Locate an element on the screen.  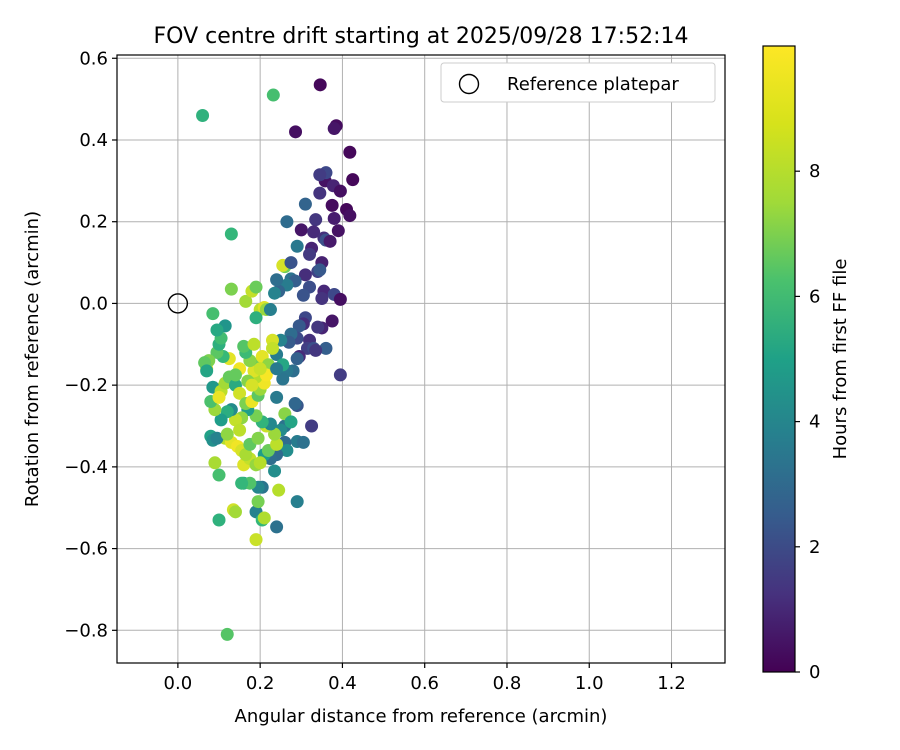
reference-platepar-marker is located at coordinates (178, 303).